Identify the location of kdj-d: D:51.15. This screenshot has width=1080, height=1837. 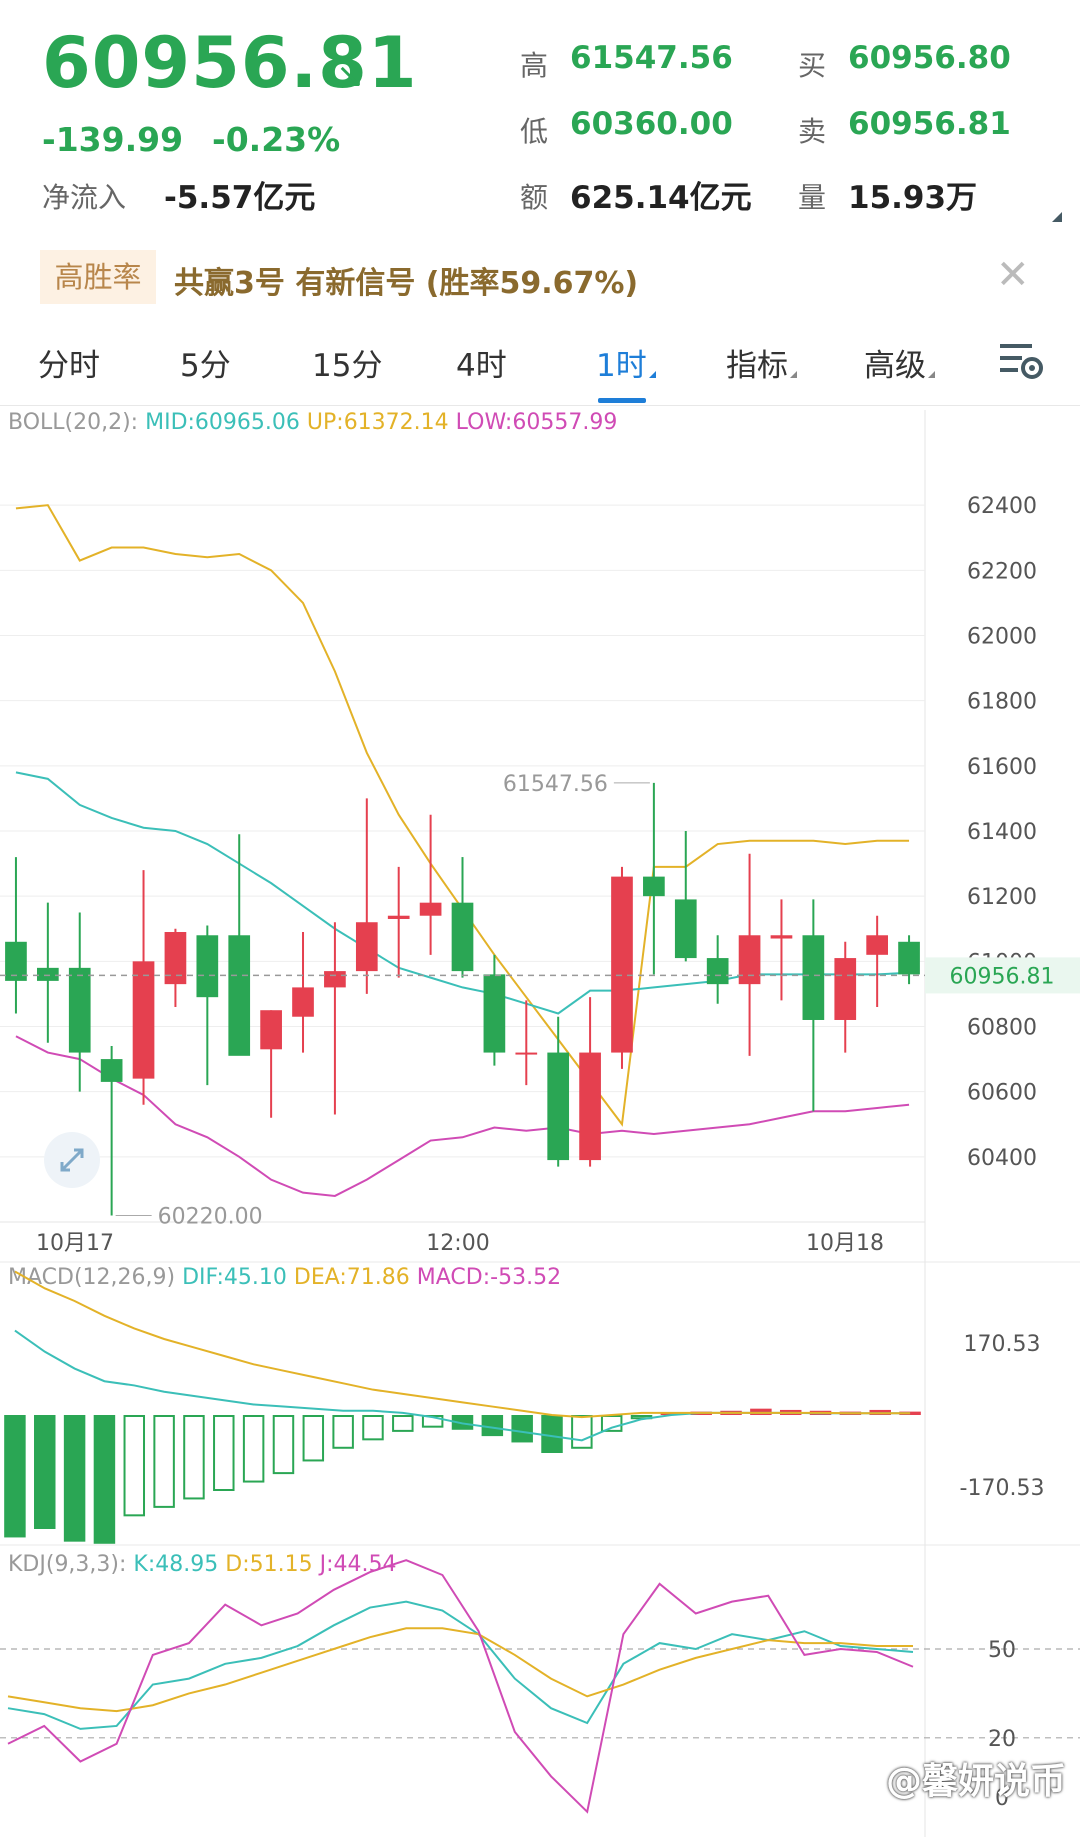
(269, 1564).